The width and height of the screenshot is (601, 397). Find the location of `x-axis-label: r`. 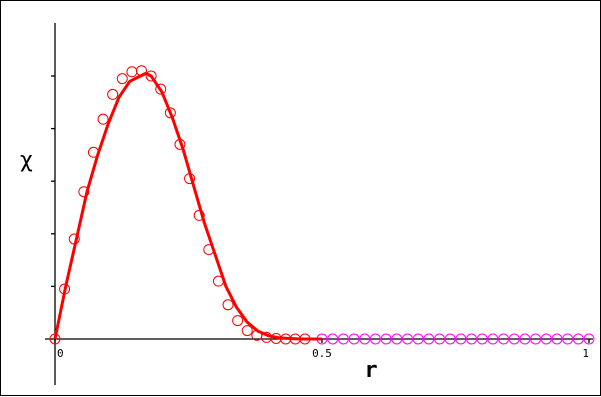

x-axis-label: r is located at coordinates (370, 370).